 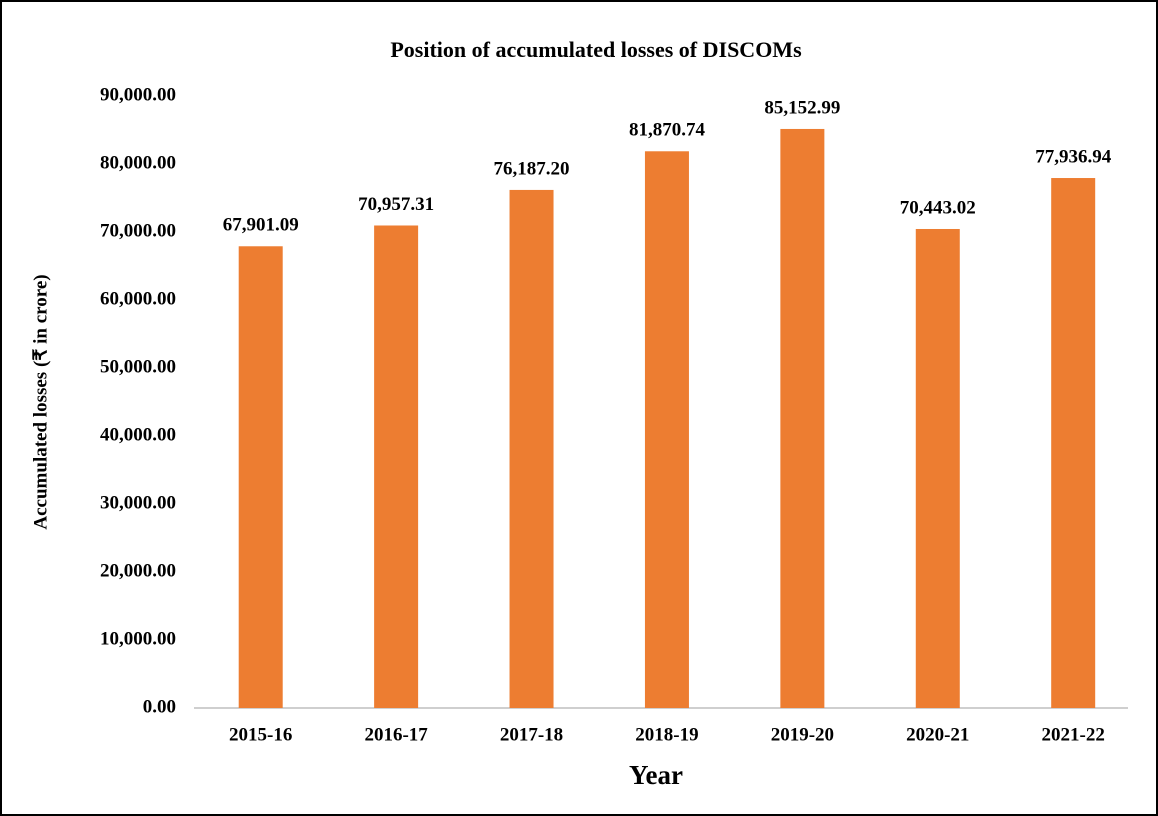 What do you see at coordinates (802, 107) in the screenshot?
I see `data-label: 85,152.99` at bounding box center [802, 107].